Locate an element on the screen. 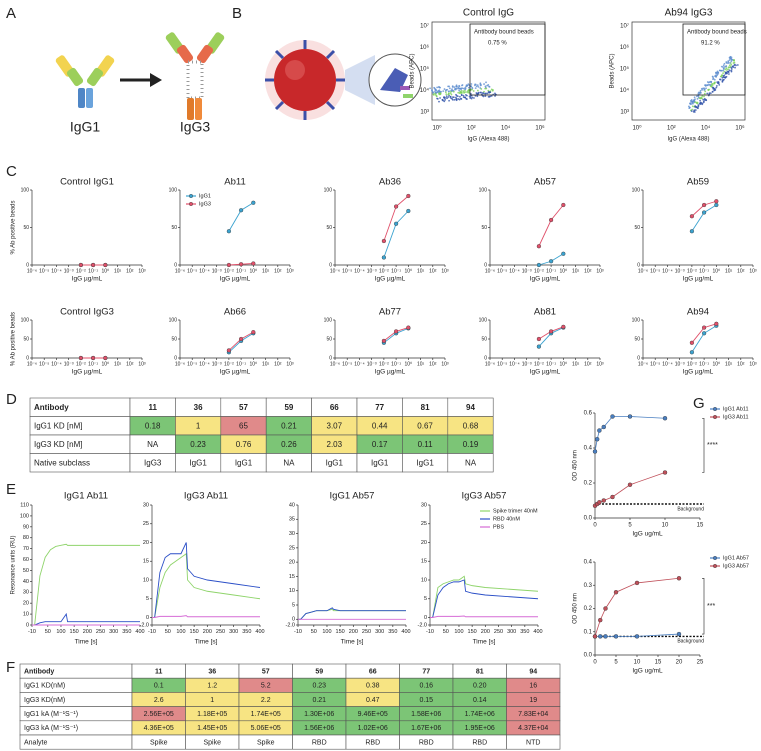  table-text: 1.74E+05 is located at coordinates (266, 714).